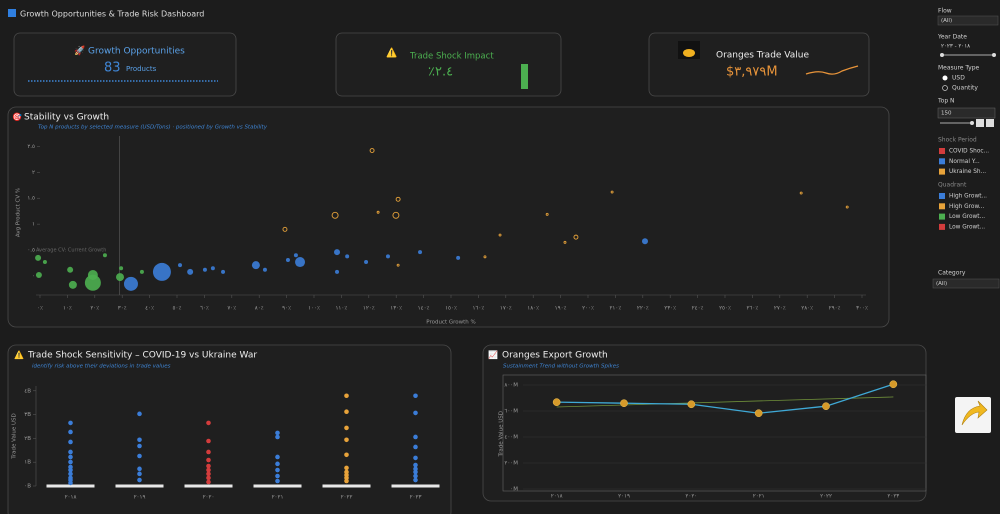  What do you see at coordinates (524, 76) in the screenshot?
I see `kpi-decoration` at bounding box center [524, 76].